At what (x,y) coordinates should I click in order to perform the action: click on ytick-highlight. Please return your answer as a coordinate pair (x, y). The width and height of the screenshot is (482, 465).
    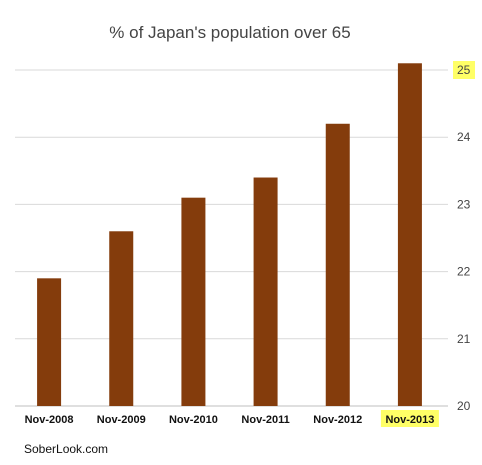
    Looking at the image, I should click on (464, 70).